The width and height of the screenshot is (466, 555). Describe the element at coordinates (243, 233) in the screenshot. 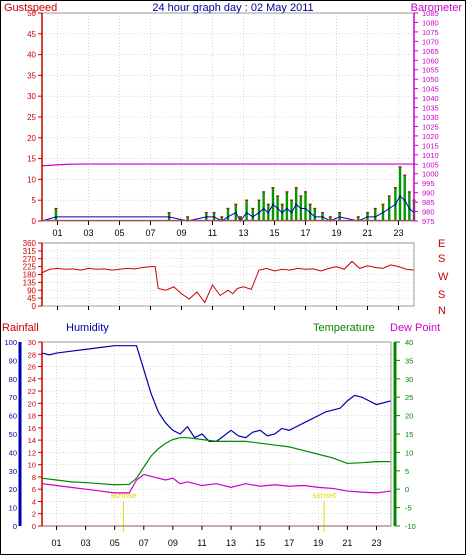

I see `wind-x-tick-label: 13` at that location.